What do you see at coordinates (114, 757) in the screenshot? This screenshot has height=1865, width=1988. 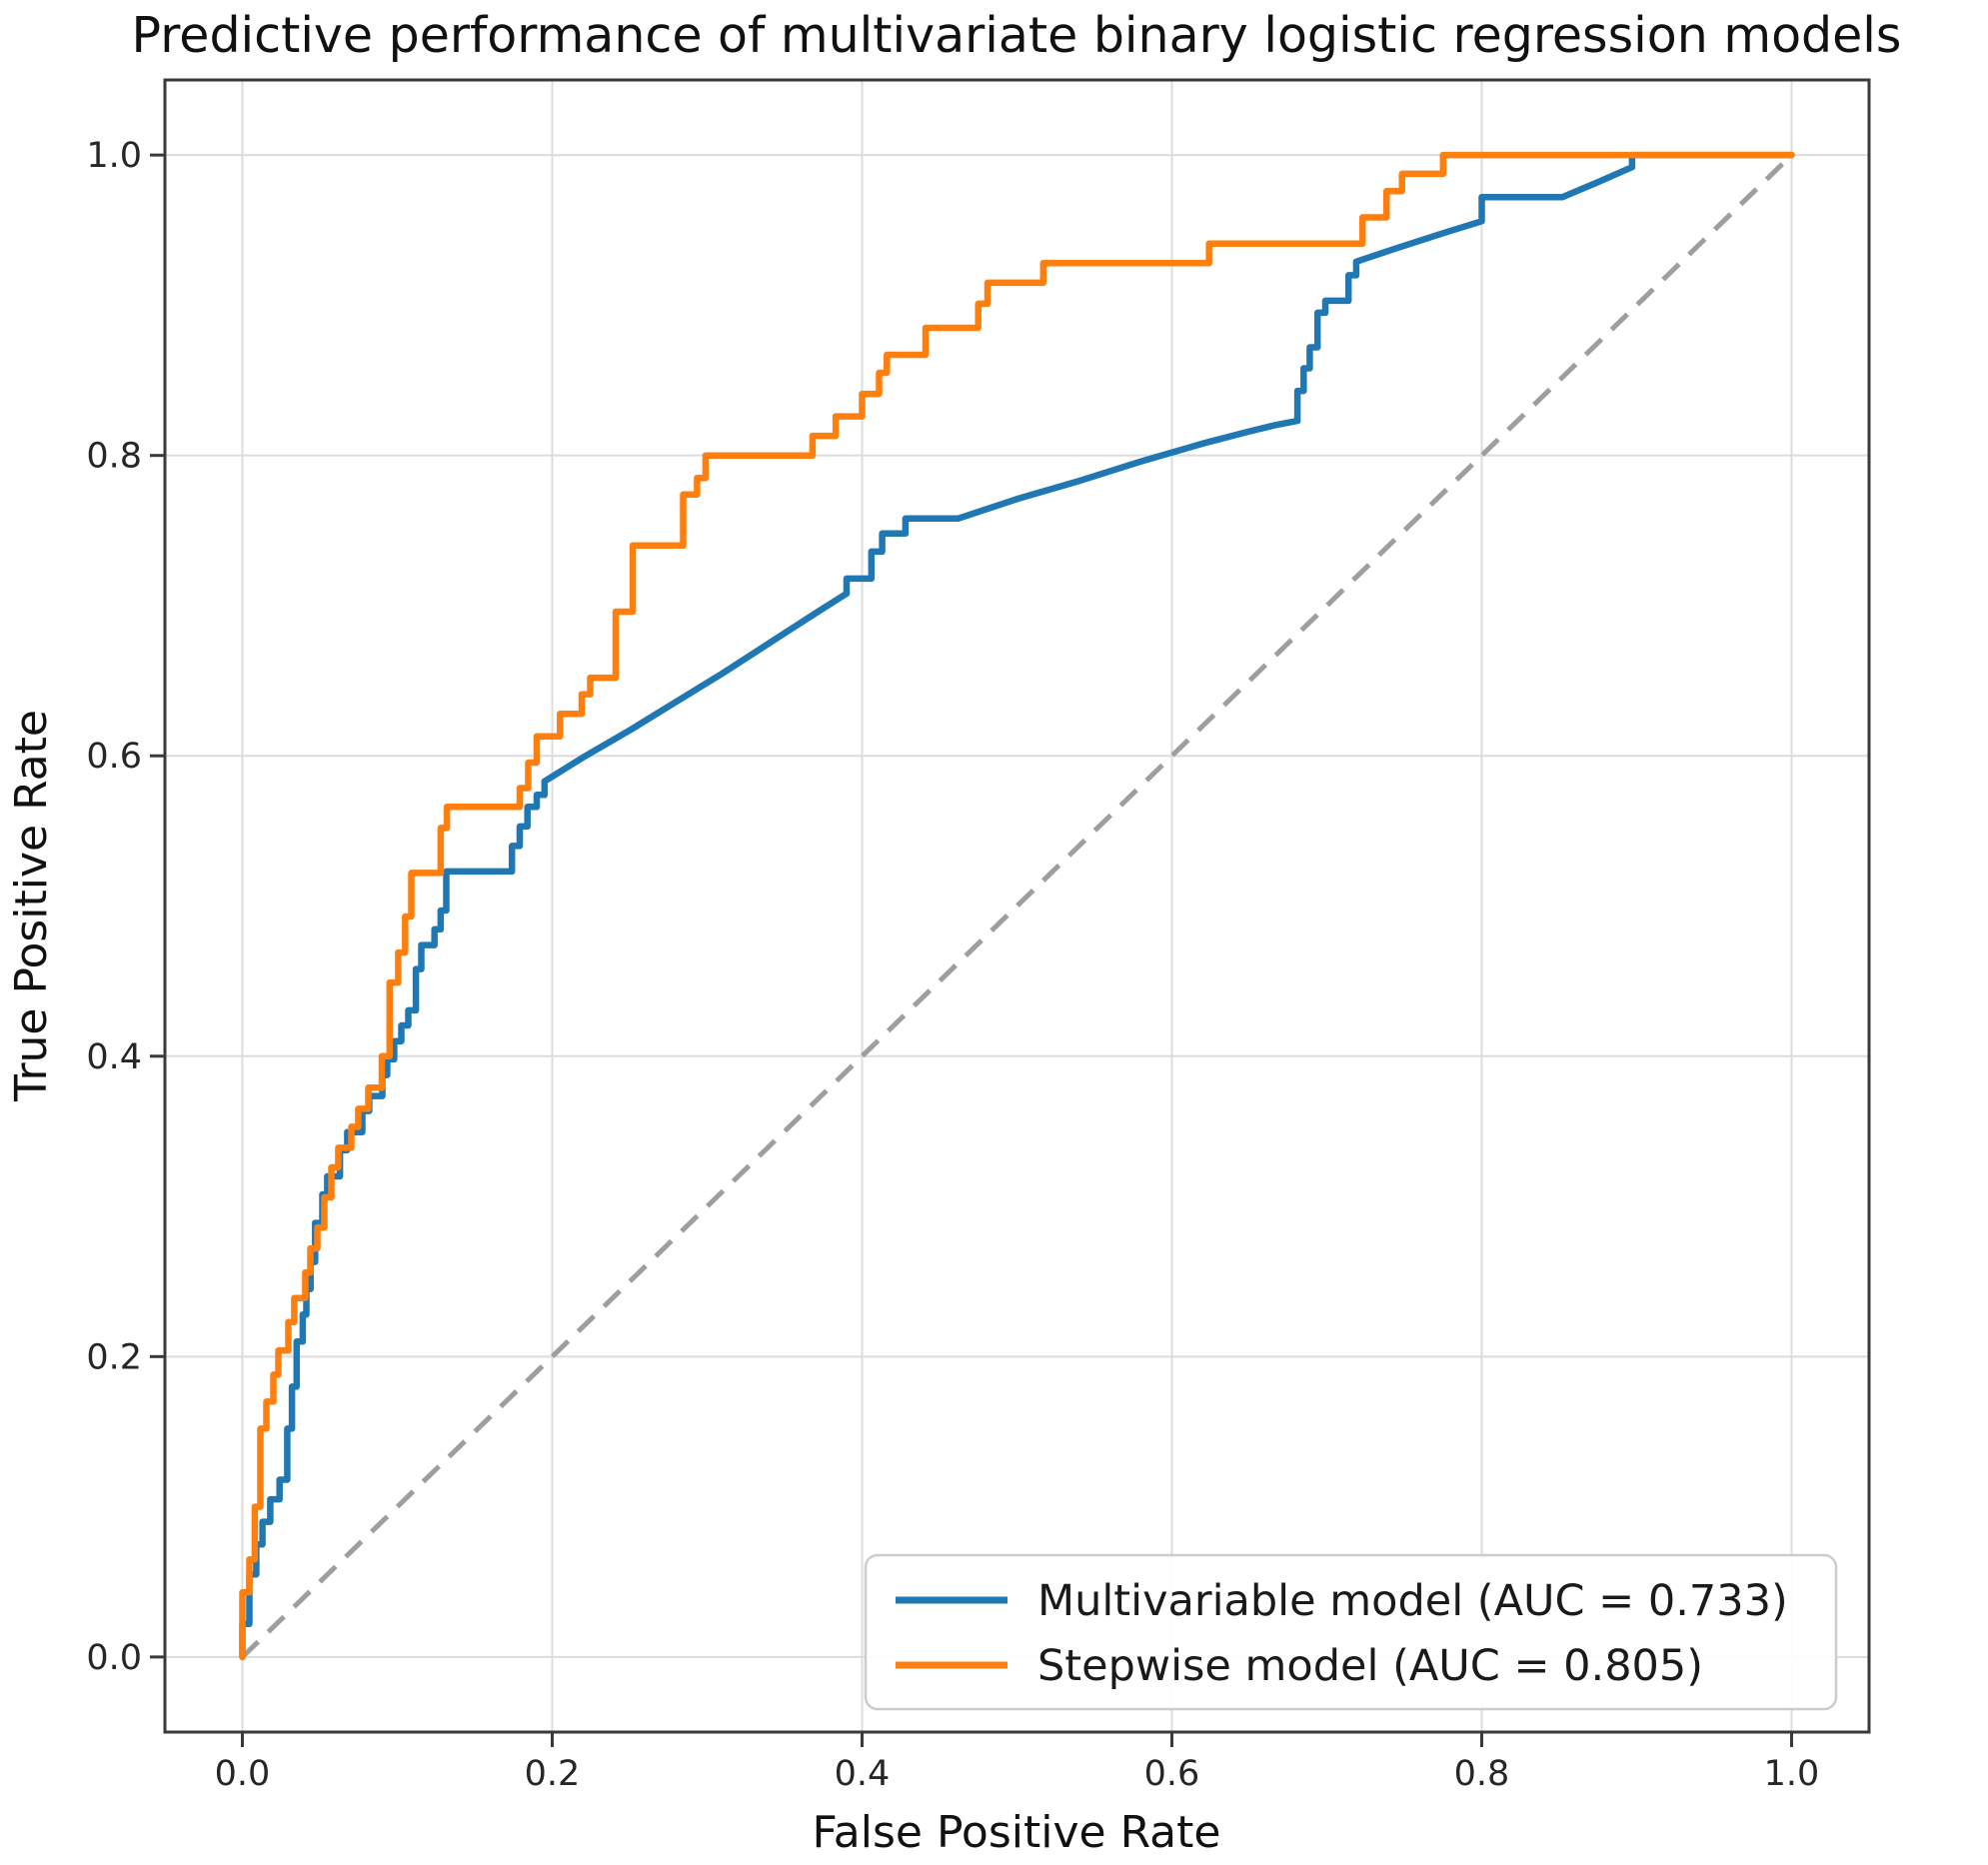 I see `y-tick-label: 0.6` at bounding box center [114, 757].